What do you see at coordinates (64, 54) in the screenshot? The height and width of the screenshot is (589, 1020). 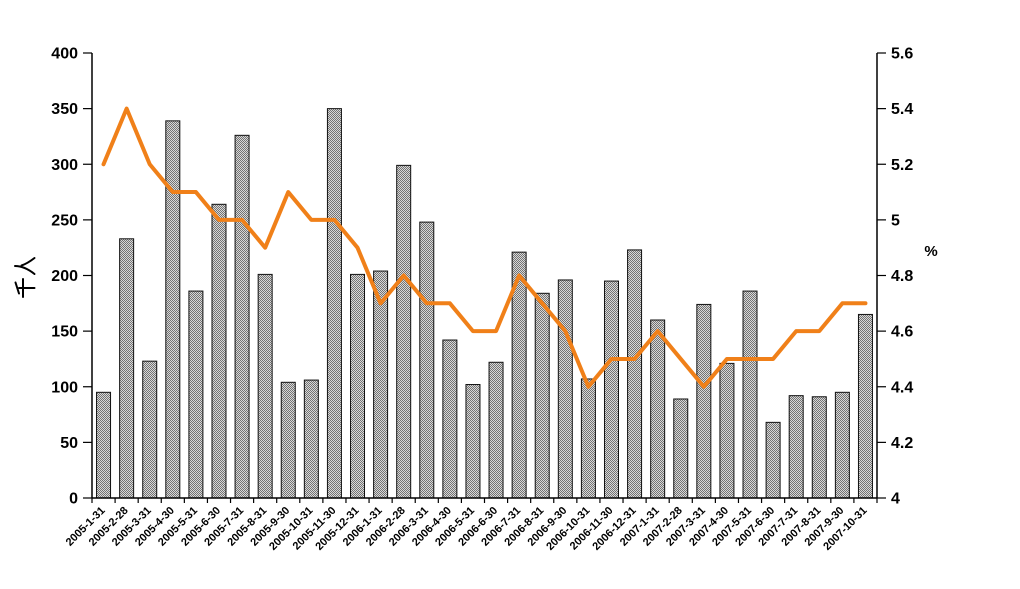 I see `left-axis-tick-label: 400` at bounding box center [64, 54].